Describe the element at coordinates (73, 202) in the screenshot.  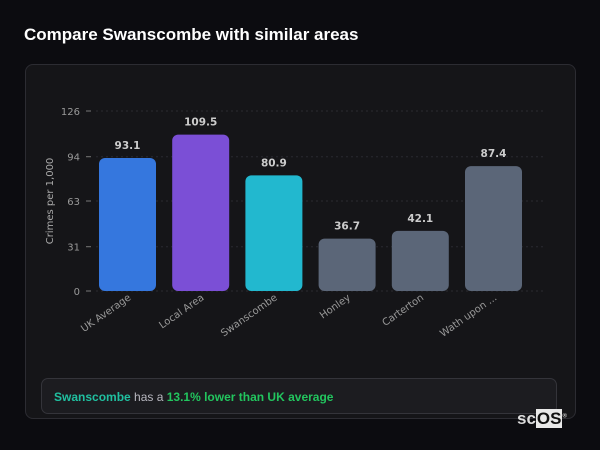
I see `y-tick-label: 63` at that location.